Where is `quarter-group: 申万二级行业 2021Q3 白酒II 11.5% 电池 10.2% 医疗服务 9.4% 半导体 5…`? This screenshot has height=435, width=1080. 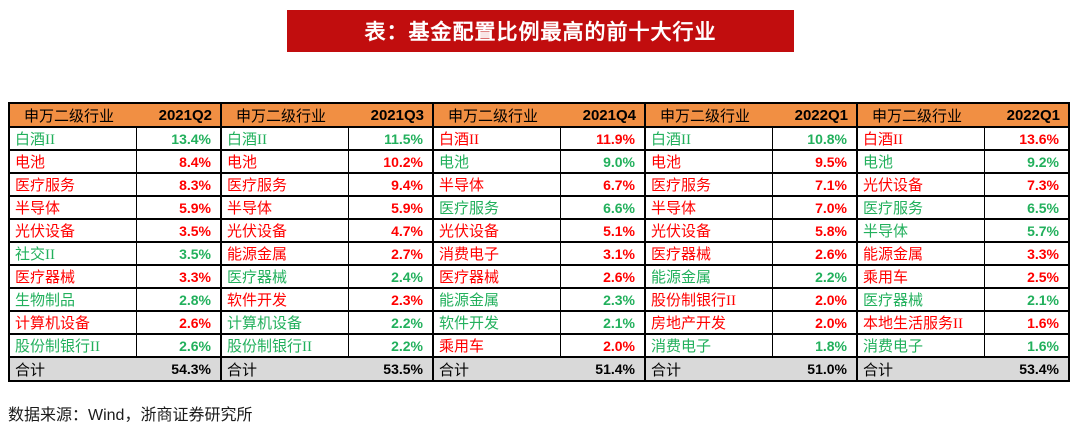 quarter-group: 申万二级行业 2021Q3 白酒II 11.5% 电池 10.2% 医疗服务 9.4% 半导体 5… is located at coordinates (328, 242).